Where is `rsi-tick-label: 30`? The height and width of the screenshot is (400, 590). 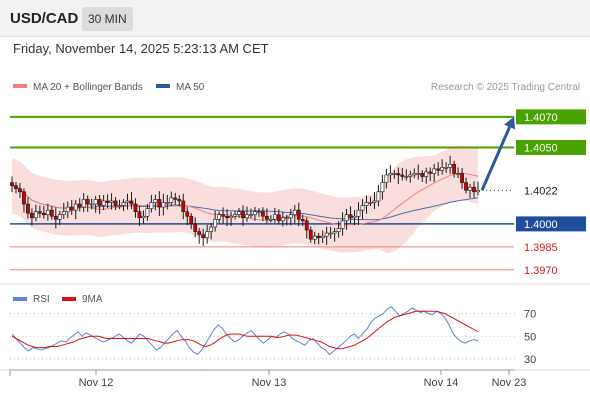
rsi-tick-label: 30 is located at coordinates (530, 360).